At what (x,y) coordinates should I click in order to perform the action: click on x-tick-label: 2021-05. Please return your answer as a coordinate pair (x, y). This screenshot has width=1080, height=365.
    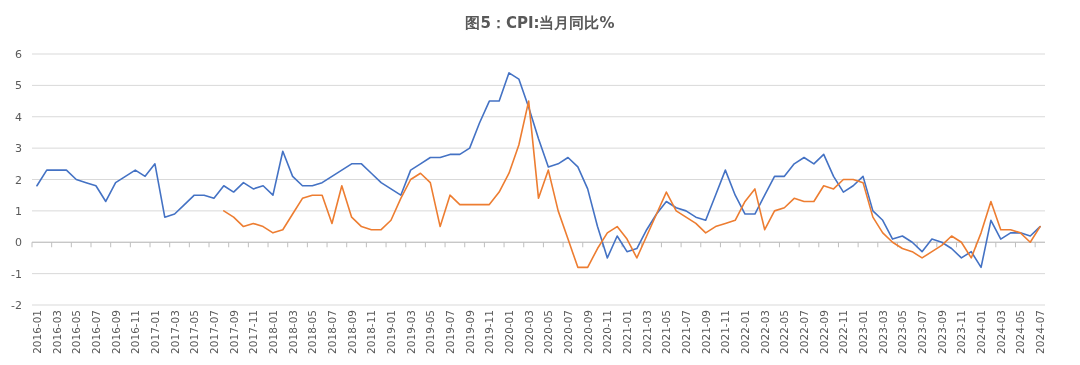
    Looking at the image, I should click on (666, 332).